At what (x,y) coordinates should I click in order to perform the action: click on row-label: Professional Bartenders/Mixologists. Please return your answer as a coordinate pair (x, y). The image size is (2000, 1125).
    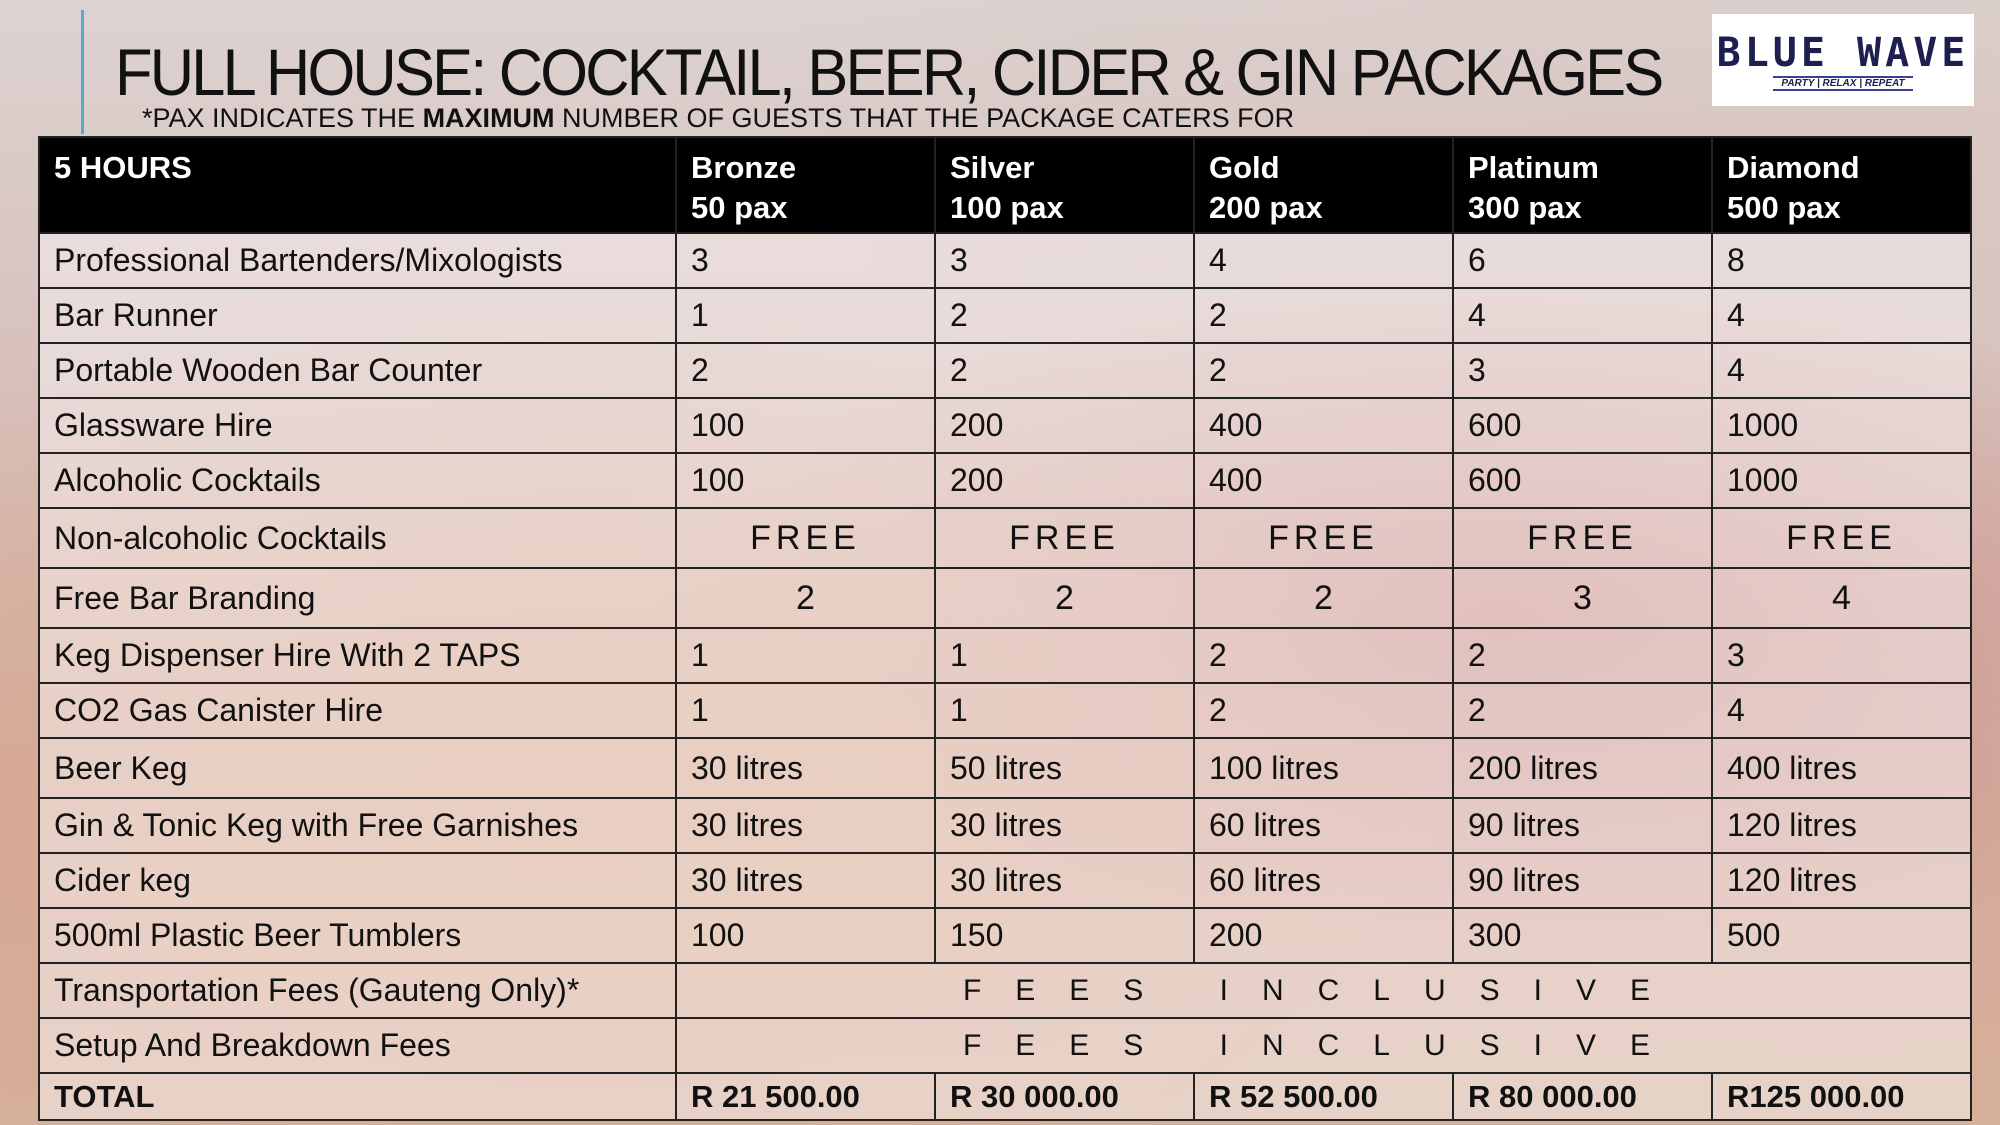
    Looking at the image, I should click on (357, 260).